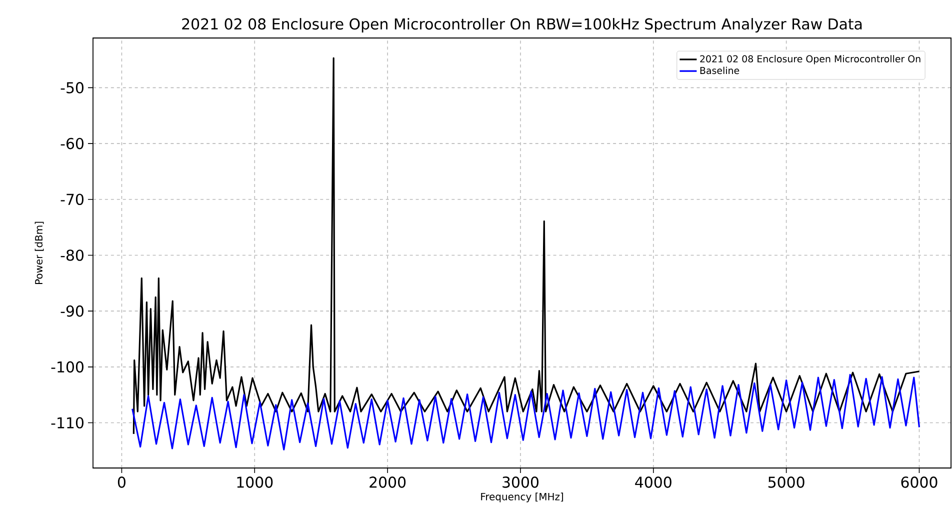 The image size is (952, 516). What do you see at coordinates (255, 482) in the screenshot?
I see `x-tick-label: 1000` at bounding box center [255, 482].